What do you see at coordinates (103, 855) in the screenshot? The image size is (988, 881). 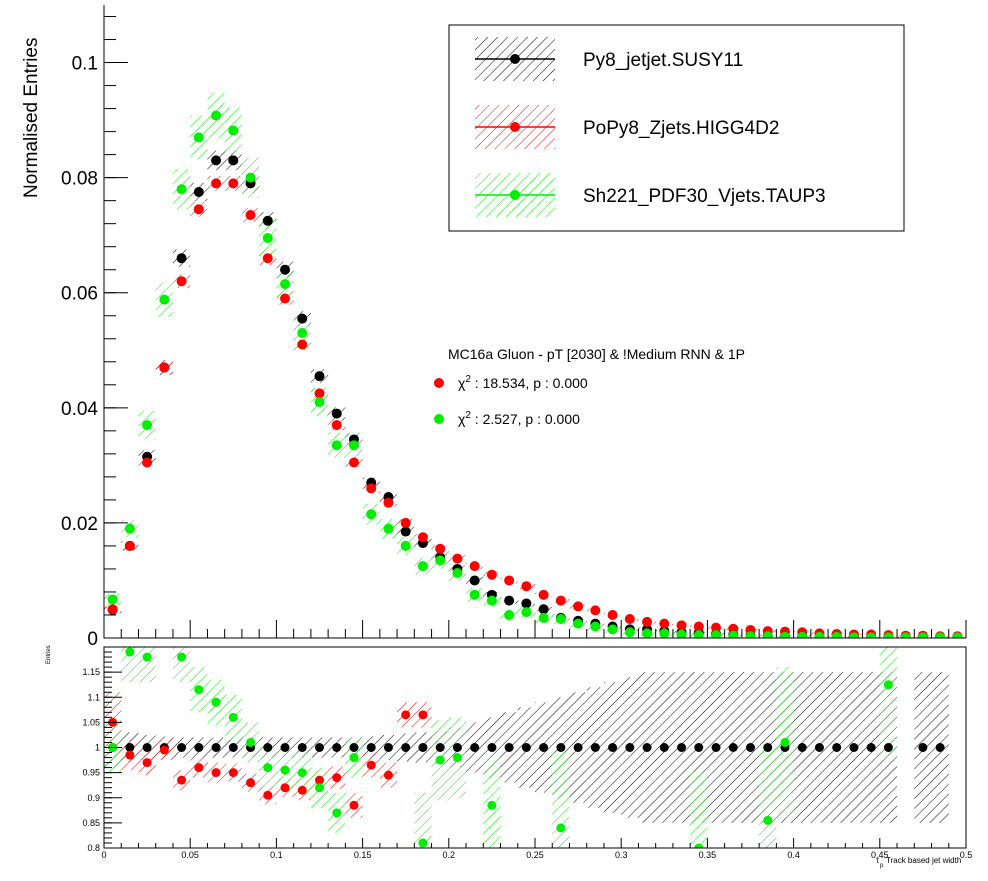 I see `ratio-x-tick-label: 0` at bounding box center [103, 855].